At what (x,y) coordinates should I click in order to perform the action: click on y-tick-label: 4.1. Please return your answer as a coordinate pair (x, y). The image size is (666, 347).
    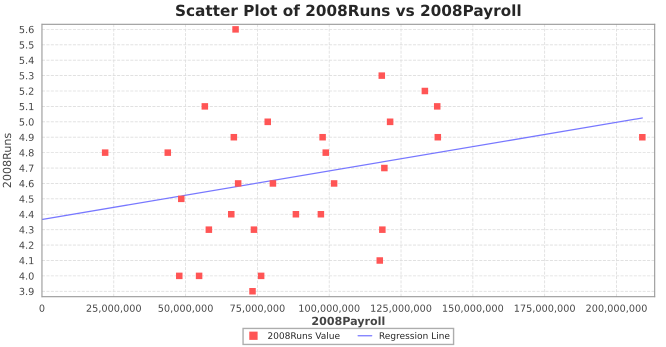
    Looking at the image, I should click on (26, 260).